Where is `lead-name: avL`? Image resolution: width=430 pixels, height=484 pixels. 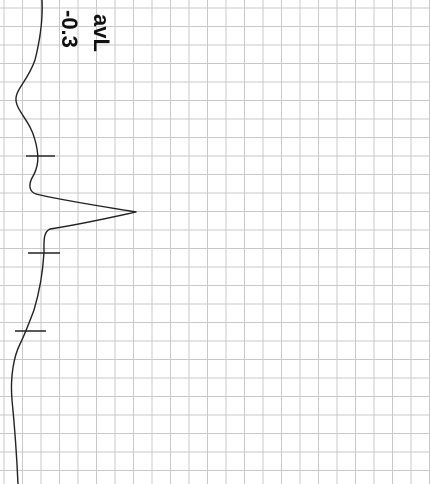
lead-name: avL is located at coordinates (101, 33).